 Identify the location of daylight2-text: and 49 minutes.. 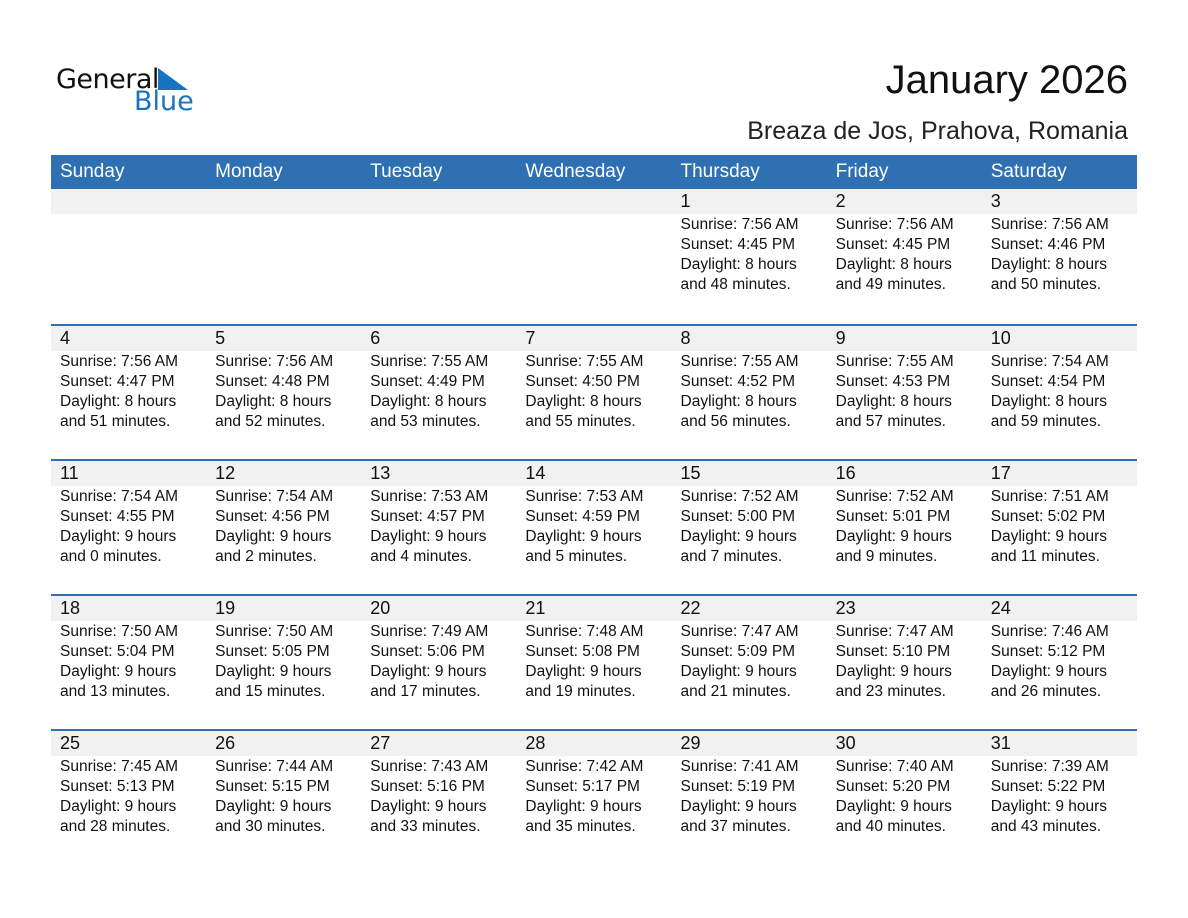
(890, 284).